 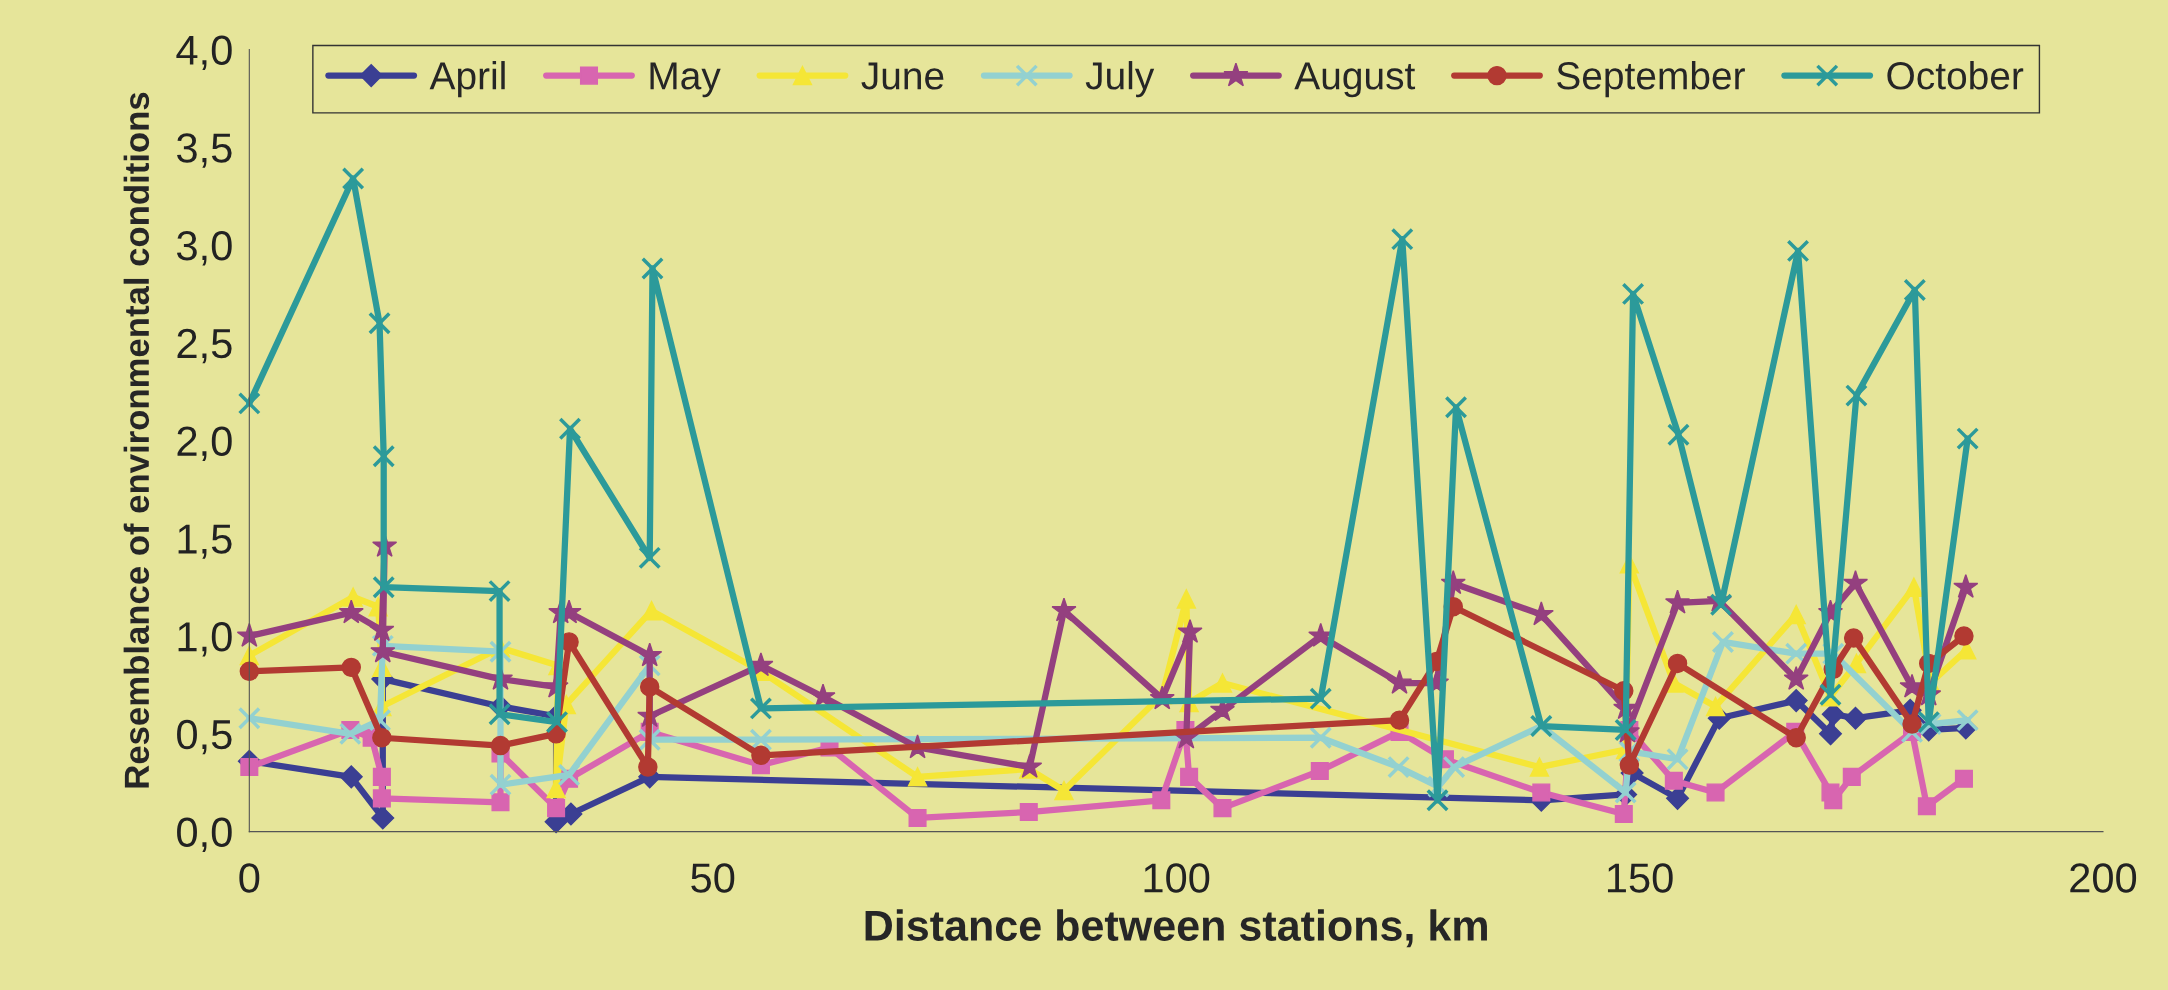 I want to click on y-tick-label: 0,5, so click(x=204, y=737).